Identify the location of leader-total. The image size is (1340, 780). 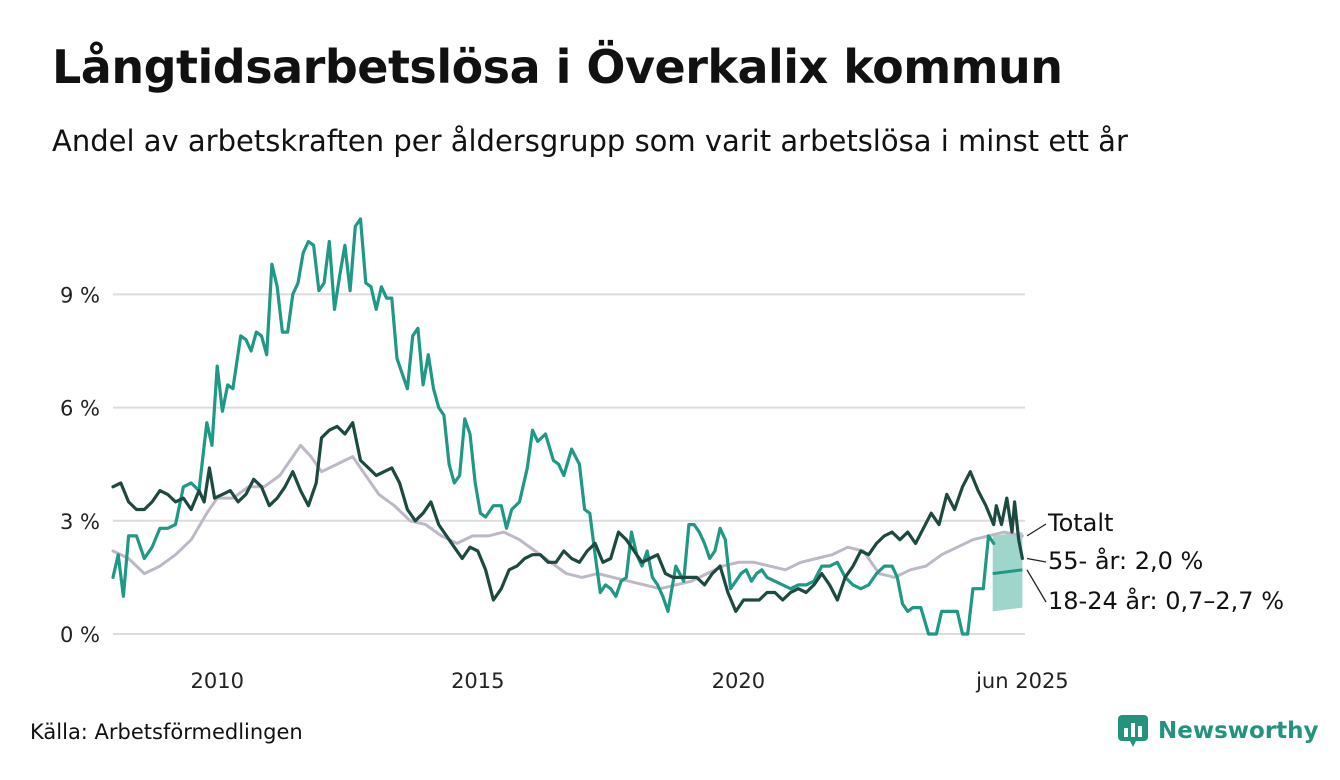
(1036, 530).